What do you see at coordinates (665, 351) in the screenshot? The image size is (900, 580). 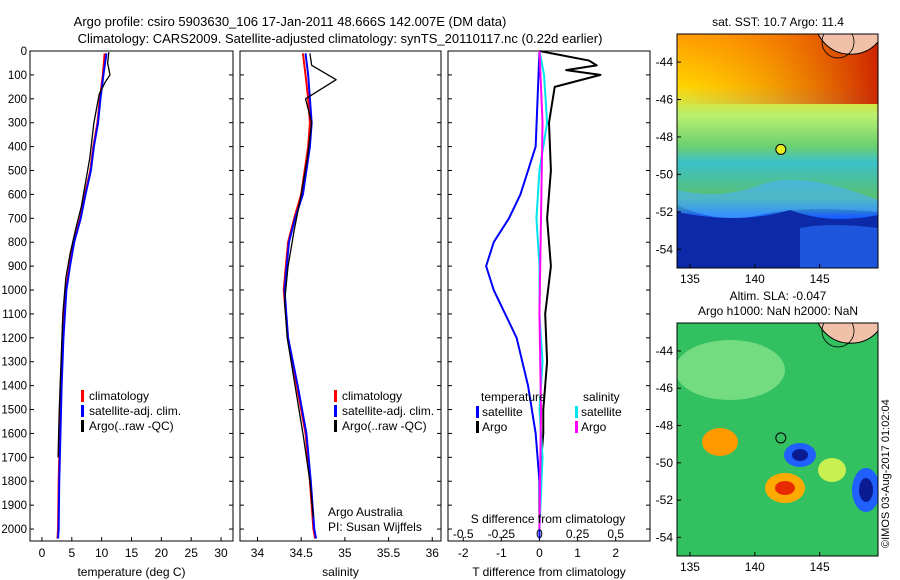 I see `y-tick-label: -44` at bounding box center [665, 351].